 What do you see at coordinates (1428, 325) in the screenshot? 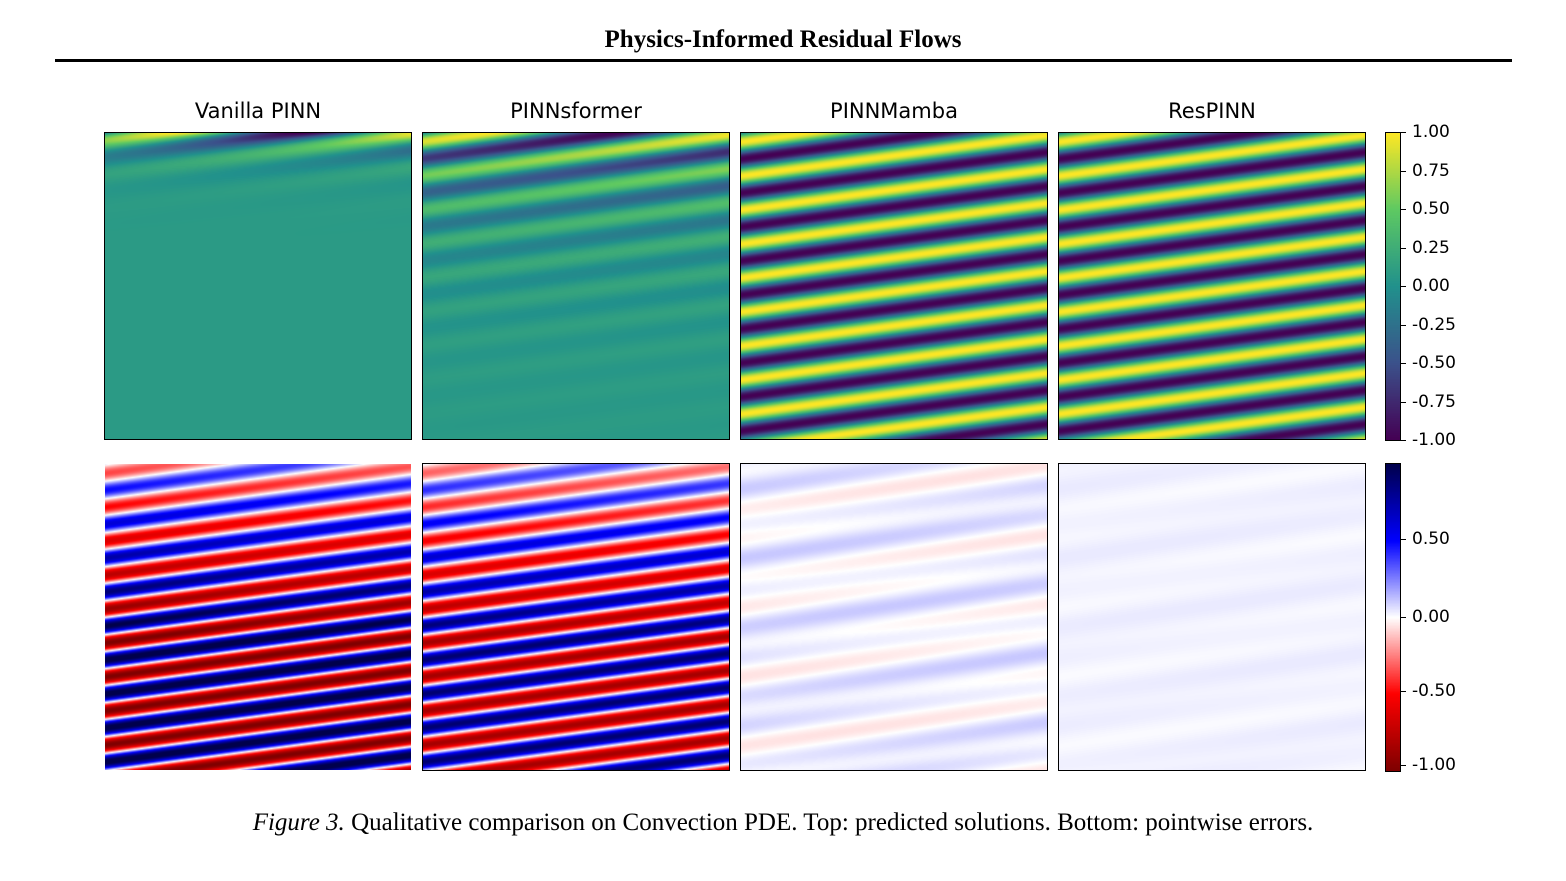
I see `colorbar-tick: -0.25` at bounding box center [1428, 325].